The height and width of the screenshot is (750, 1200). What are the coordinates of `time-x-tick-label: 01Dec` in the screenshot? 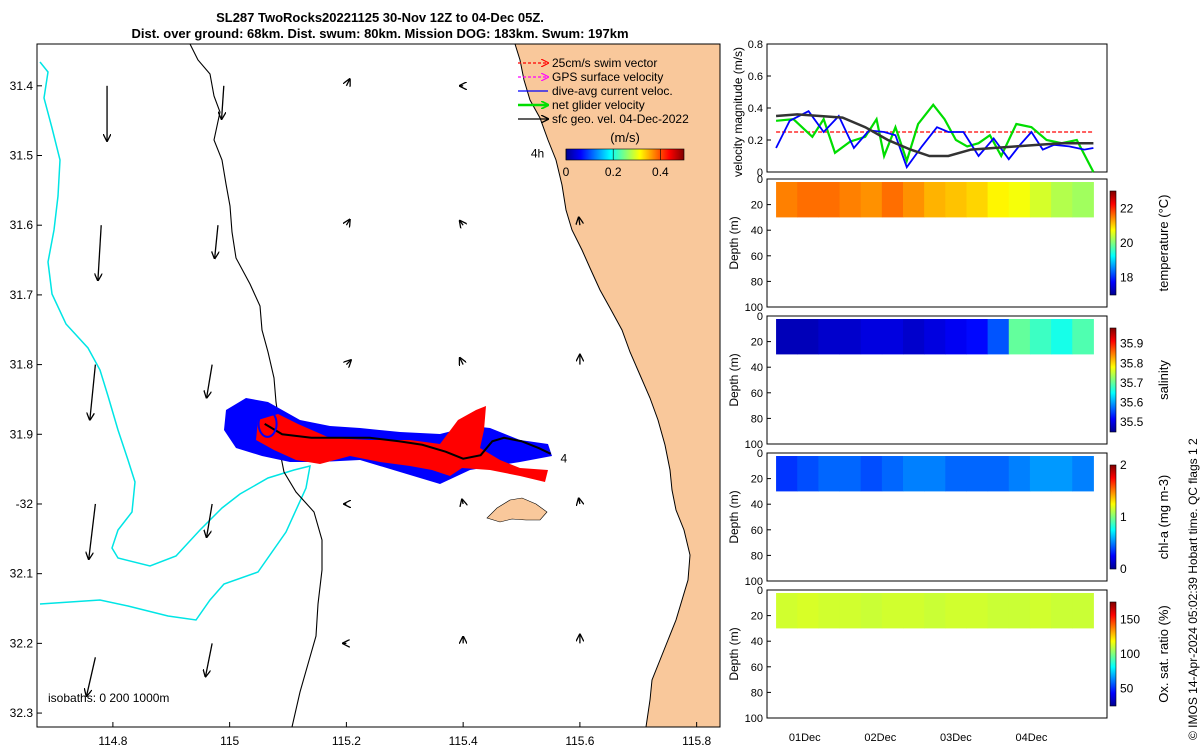 It's located at (805, 738).